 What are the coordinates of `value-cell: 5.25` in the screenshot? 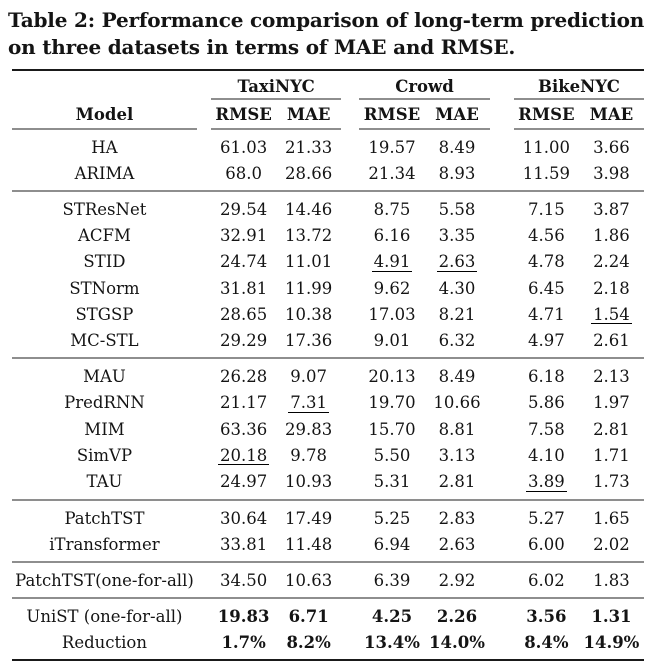 It's located at (392, 515).